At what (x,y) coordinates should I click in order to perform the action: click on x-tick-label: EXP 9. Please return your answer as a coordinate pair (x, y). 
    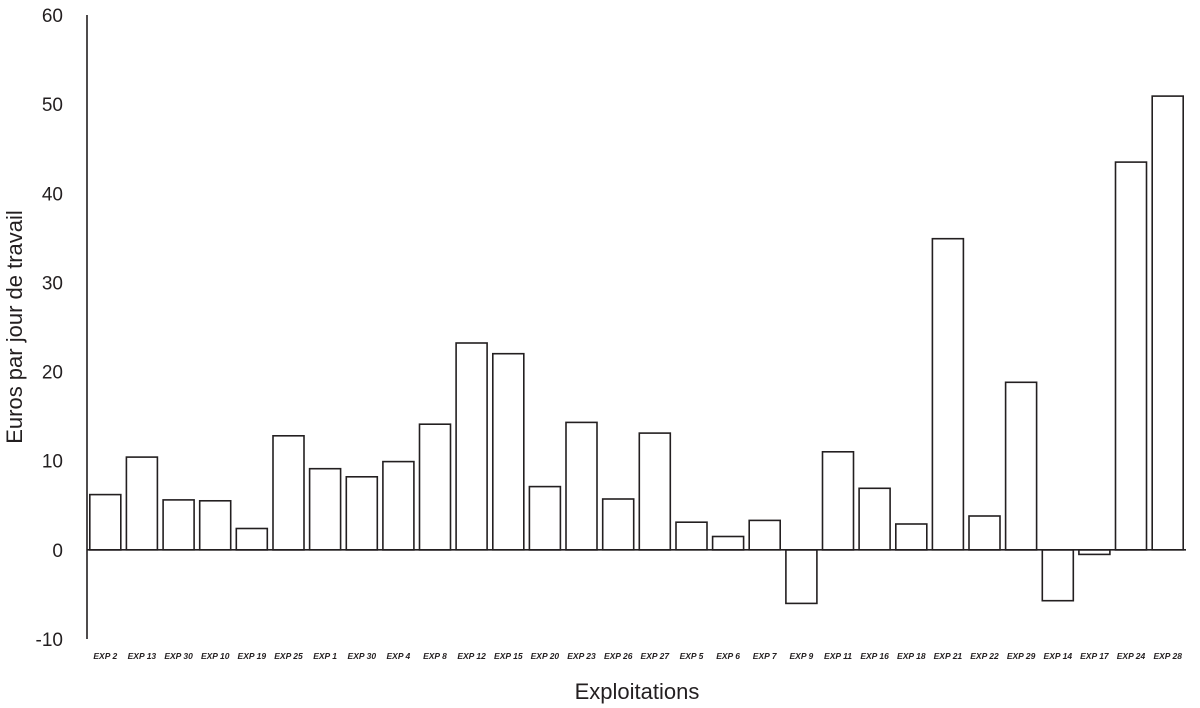
    Looking at the image, I should click on (802, 656).